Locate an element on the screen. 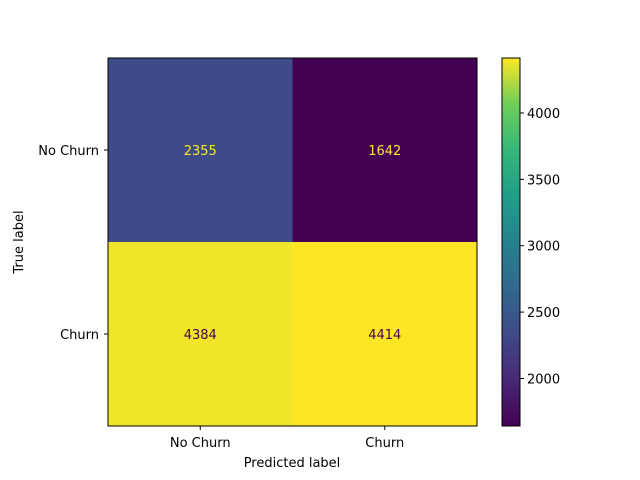 The image size is (640, 480). x-ticks: No Churn Churn is located at coordinates (287, 438).